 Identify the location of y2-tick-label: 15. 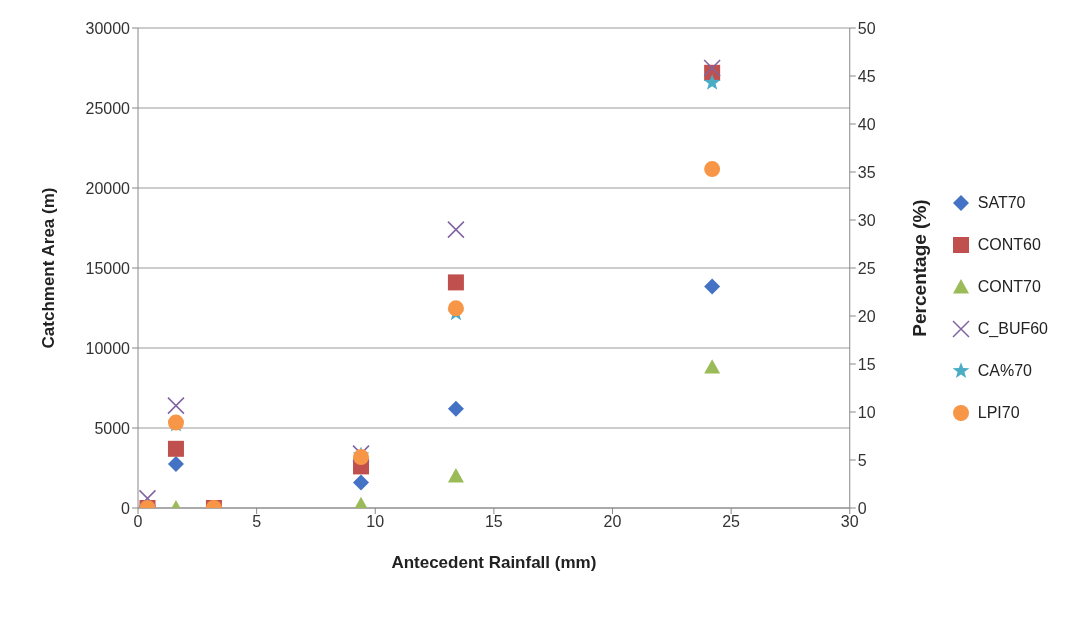
(866, 364).